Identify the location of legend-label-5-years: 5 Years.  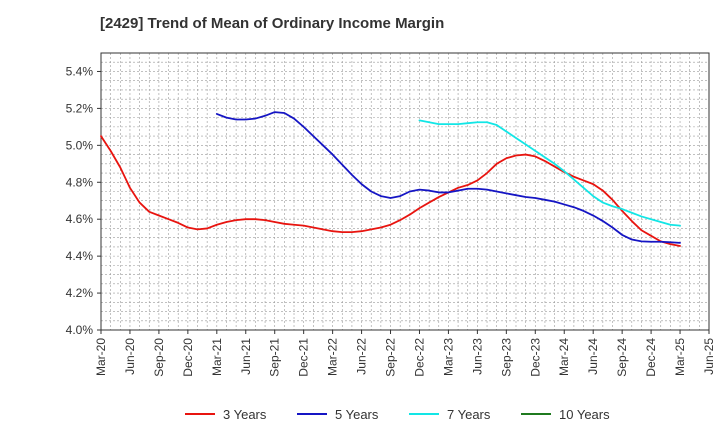
(357, 414).